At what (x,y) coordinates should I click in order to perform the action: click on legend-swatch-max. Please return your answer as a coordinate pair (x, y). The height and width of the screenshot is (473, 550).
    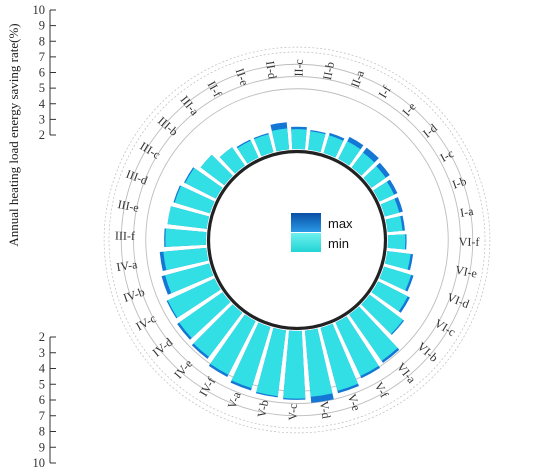
    Looking at the image, I should click on (306, 222).